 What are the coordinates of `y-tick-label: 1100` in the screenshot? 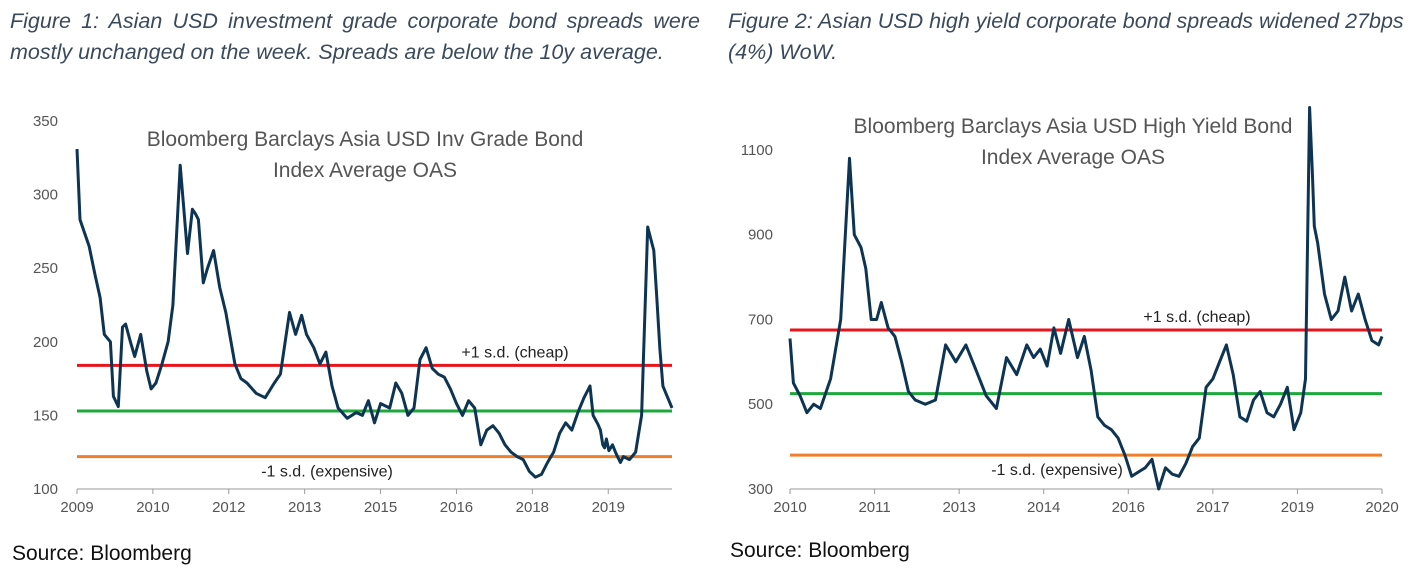 It's located at (757, 150).